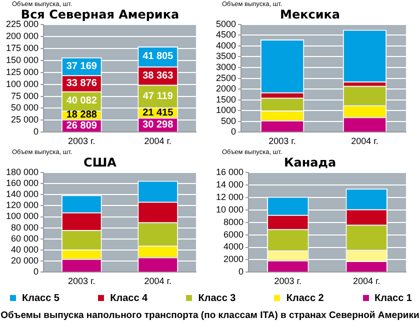 The image size is (420, 332). What do you see at coordinates (25, 107) in the screenshot?
I see `y-tick-label: 50 000` at bounding box center [25, 107].